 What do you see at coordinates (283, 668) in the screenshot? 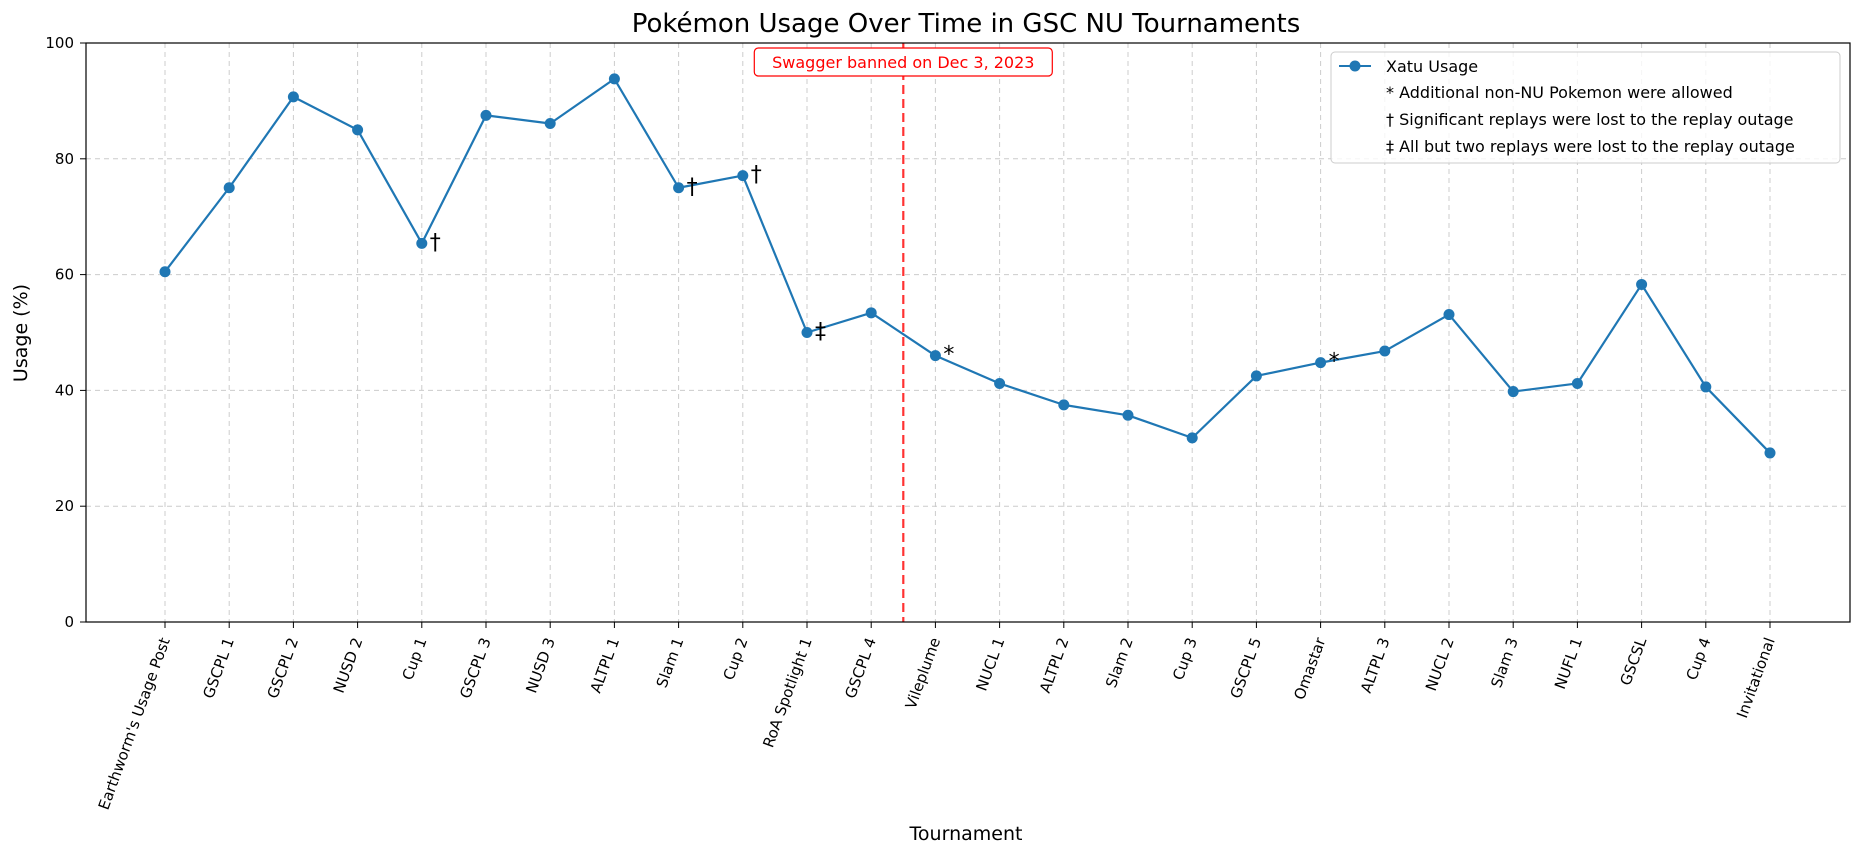
I see `x-tick-label: GSCPL 2` at bounding box center [283, 668].